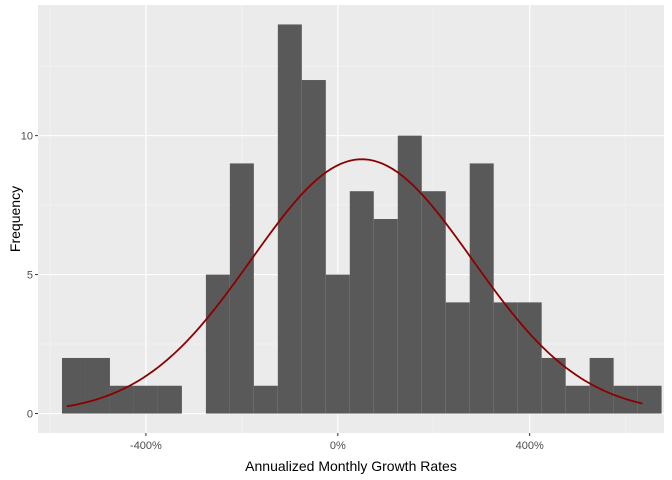 Image resolution: width=672 pixels, height=480 pixels. Describe the element at coordinates (338, 446) in the screenshot. I see `x-tick-label: 0%` at that location.